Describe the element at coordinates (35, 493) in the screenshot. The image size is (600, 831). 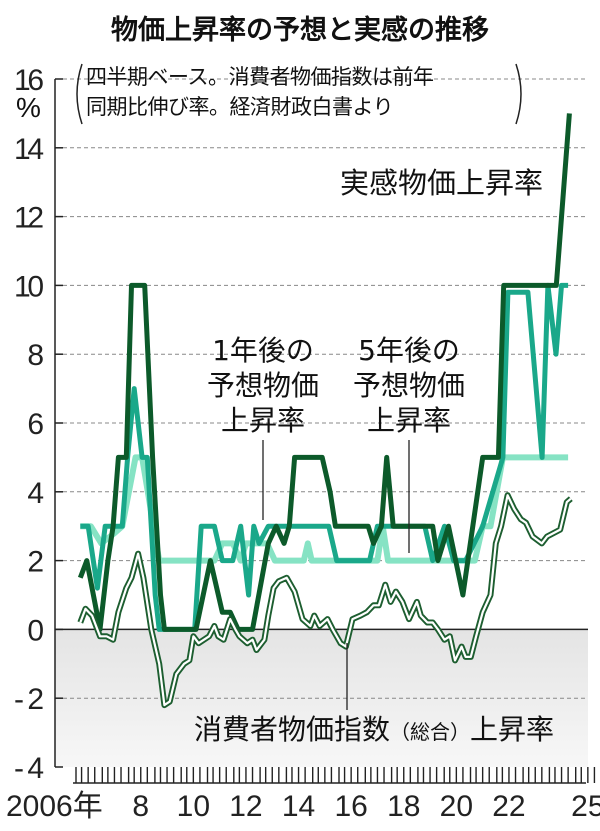
I see `y-tick-label: 4` at that location.